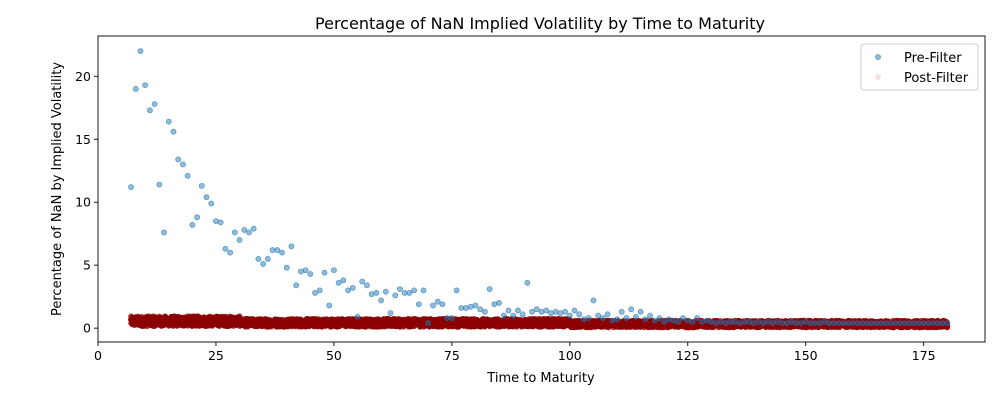  Describe the element at coordinates (570, 355) in the screenshot. I see `x-tick-label: 100` at that location.